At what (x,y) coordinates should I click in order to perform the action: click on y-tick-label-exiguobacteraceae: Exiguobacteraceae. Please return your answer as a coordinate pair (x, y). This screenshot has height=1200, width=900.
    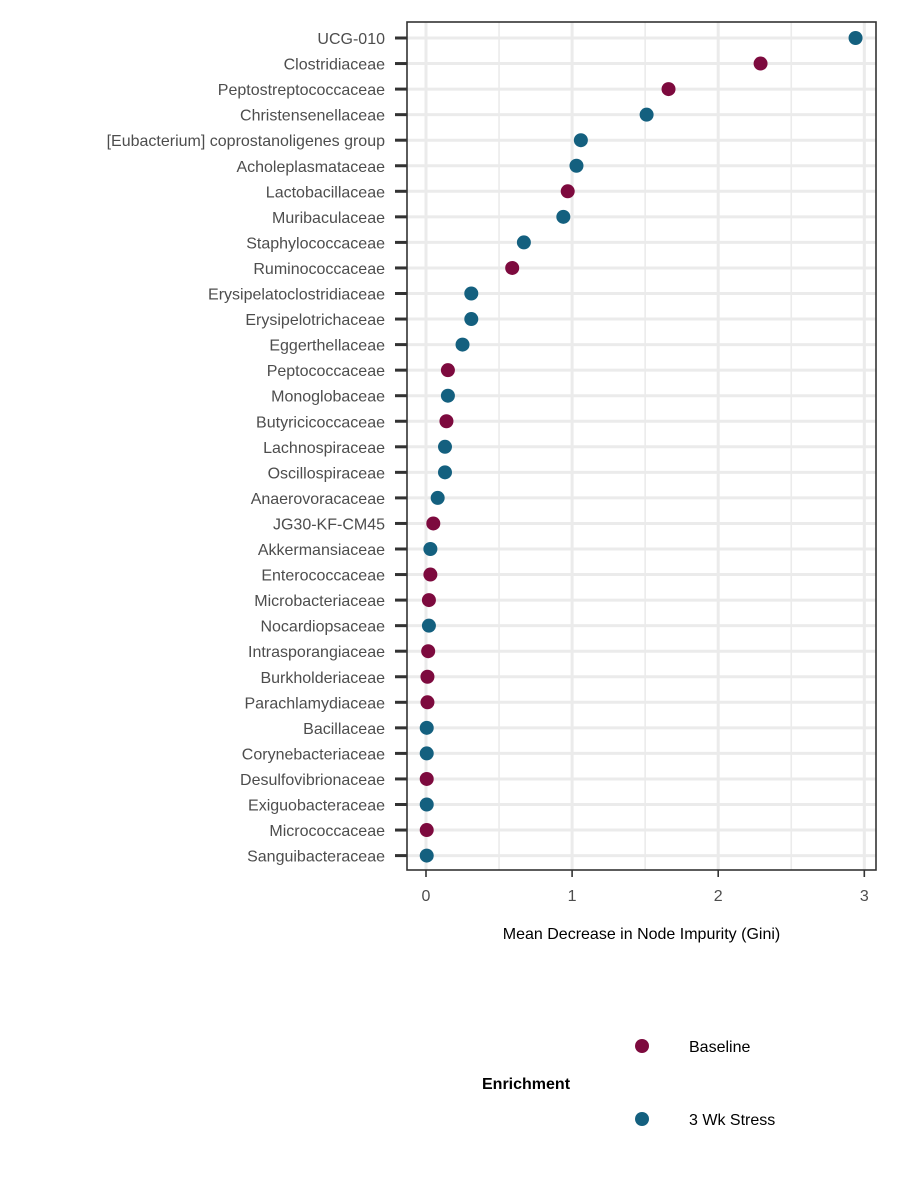
    Looking at the image, I should click on (316, 806).